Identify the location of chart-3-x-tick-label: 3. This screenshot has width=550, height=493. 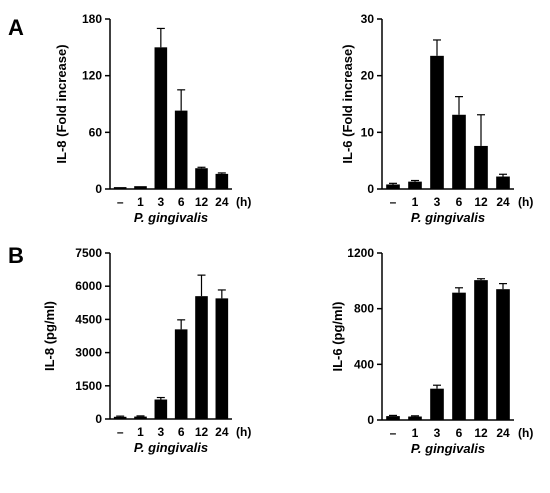
(437, 433).